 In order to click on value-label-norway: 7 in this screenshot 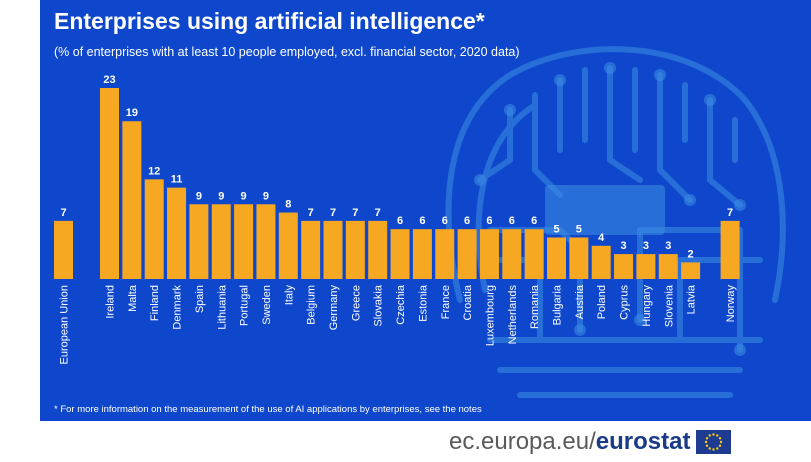, I will do `click(730, 213)`.